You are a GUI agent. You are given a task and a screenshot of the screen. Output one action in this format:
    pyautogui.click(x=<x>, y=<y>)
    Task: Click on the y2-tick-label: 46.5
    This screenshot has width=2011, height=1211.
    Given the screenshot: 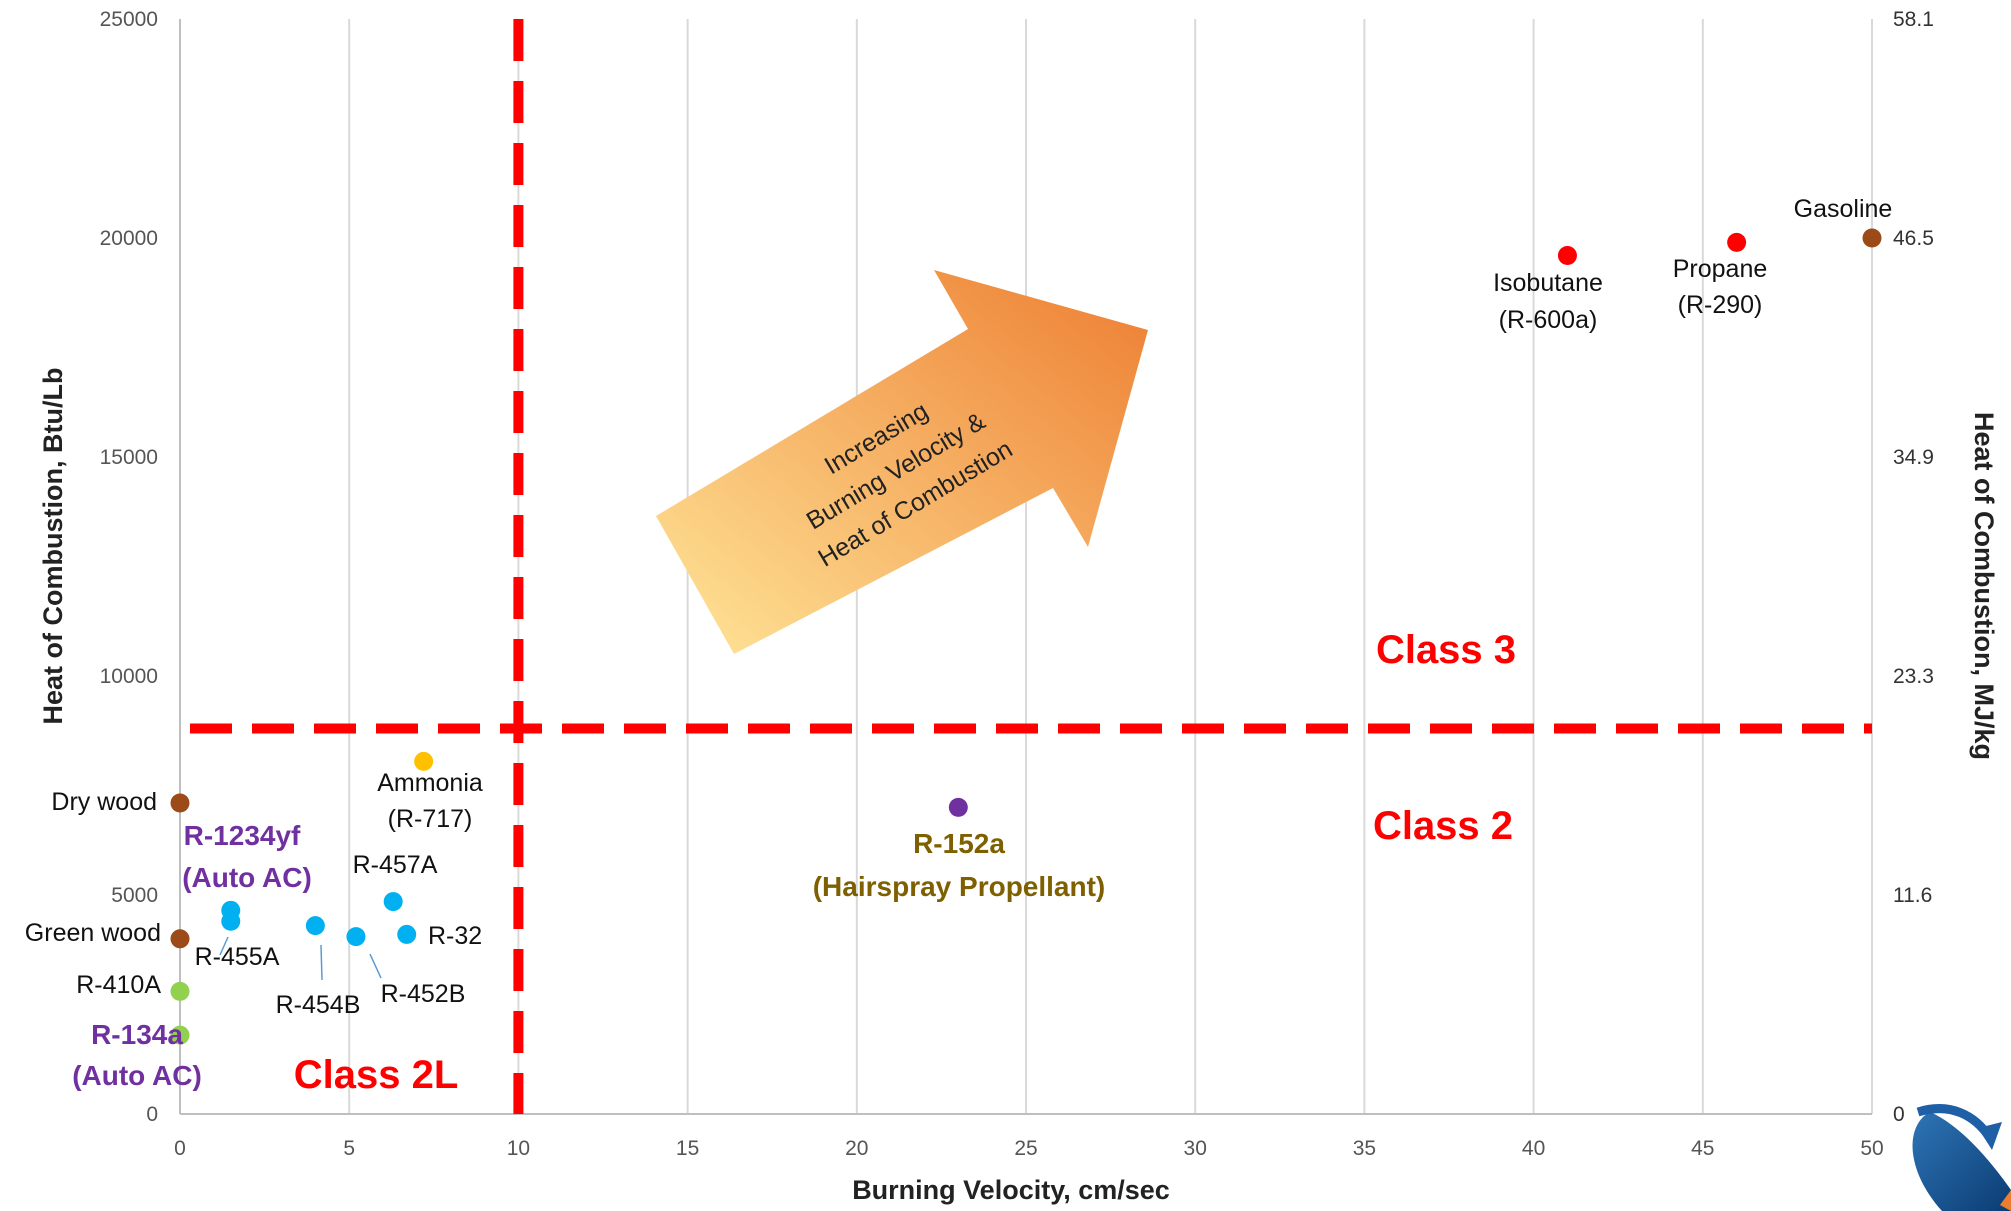 What is the action you would take?
    pyautogui.click(x=1913, y=238)
    